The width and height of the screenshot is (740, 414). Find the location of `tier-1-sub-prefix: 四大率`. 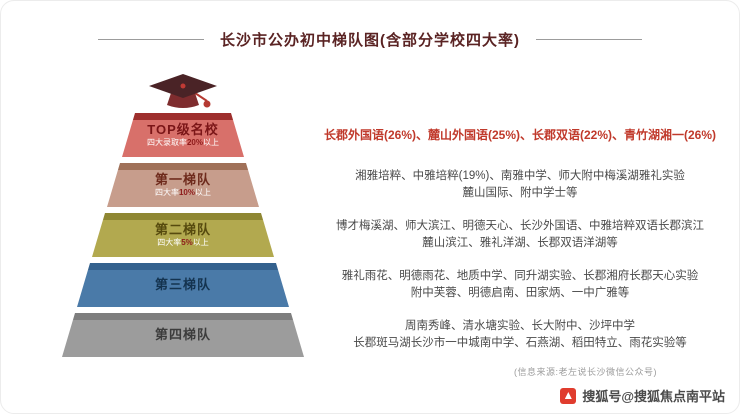

tier-1-sub-prefix: 四大率 is located at coordinates (166, 192).